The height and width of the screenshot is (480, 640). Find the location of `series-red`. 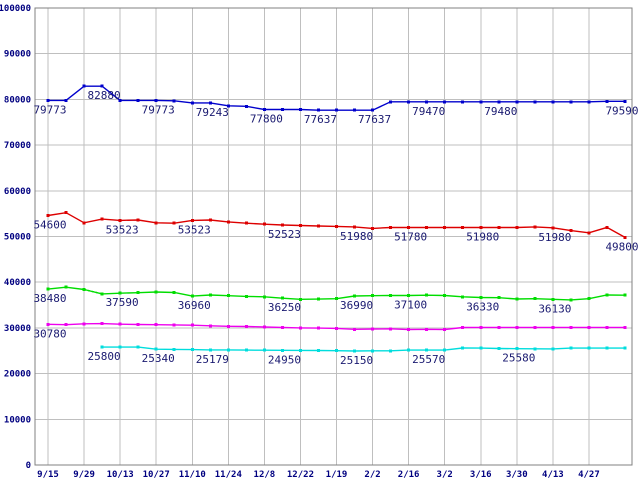

series-red is located at coordinates (336, 225).